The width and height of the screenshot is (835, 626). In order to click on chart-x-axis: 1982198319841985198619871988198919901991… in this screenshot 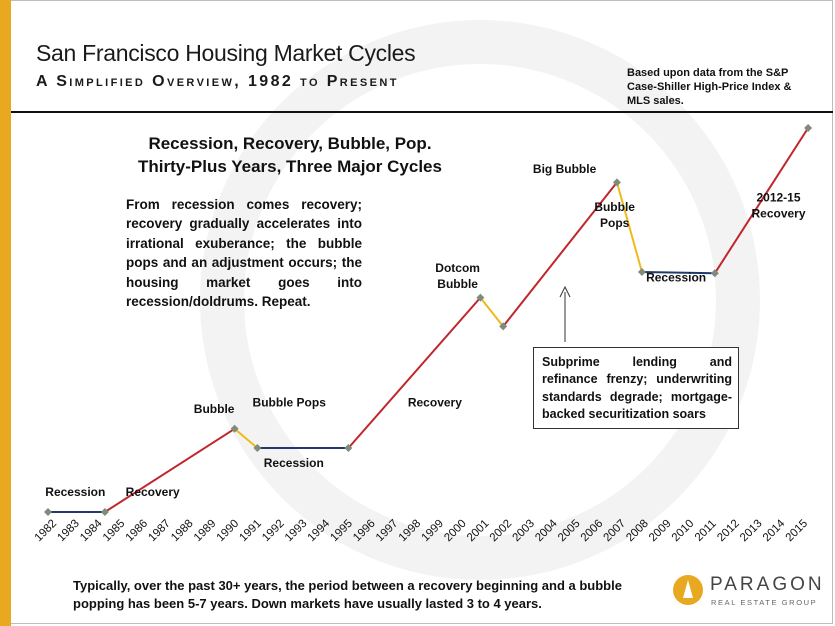, I will do `click(422, 530)`.